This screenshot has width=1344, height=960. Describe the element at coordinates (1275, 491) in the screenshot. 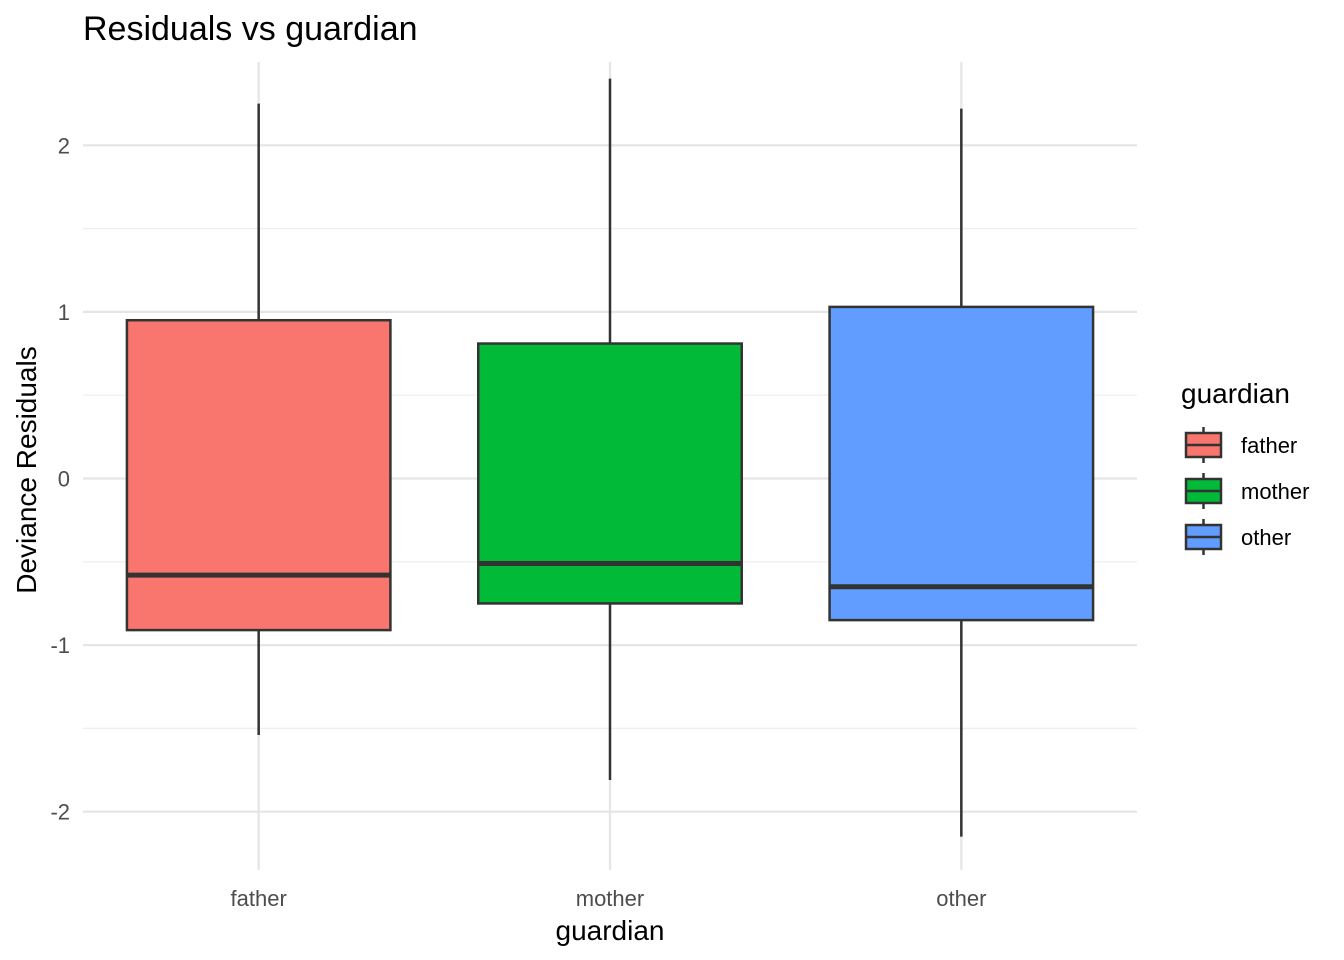

I see `legend-label: mother` at that location.